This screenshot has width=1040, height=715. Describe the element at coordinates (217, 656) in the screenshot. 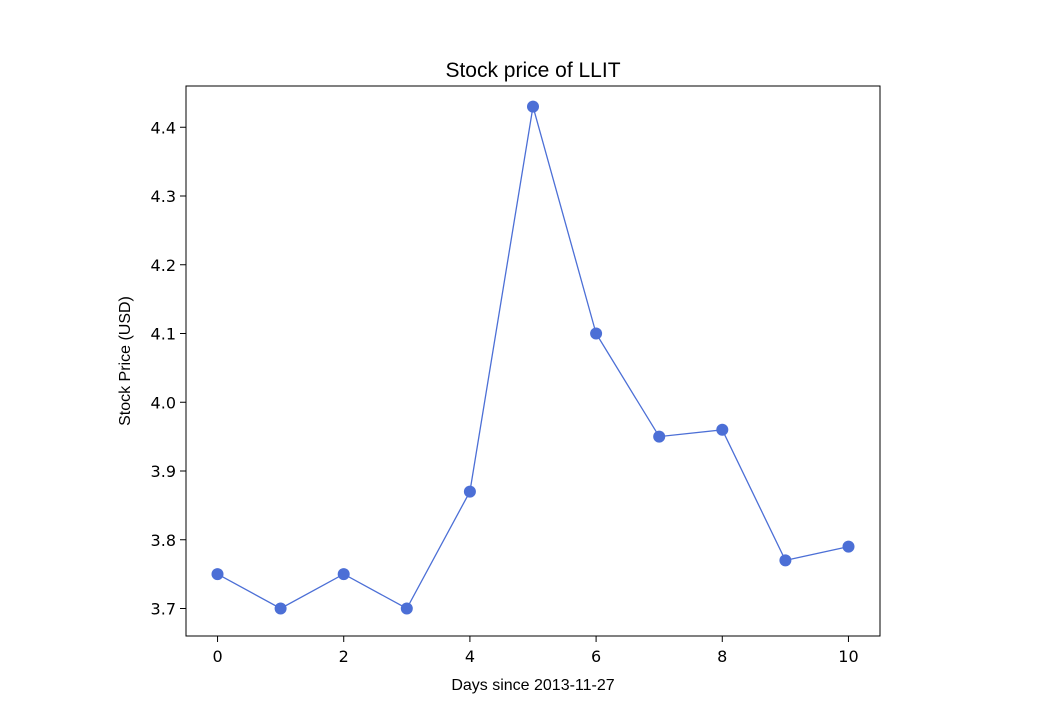

I see `x-tick-label: 0` at that location.